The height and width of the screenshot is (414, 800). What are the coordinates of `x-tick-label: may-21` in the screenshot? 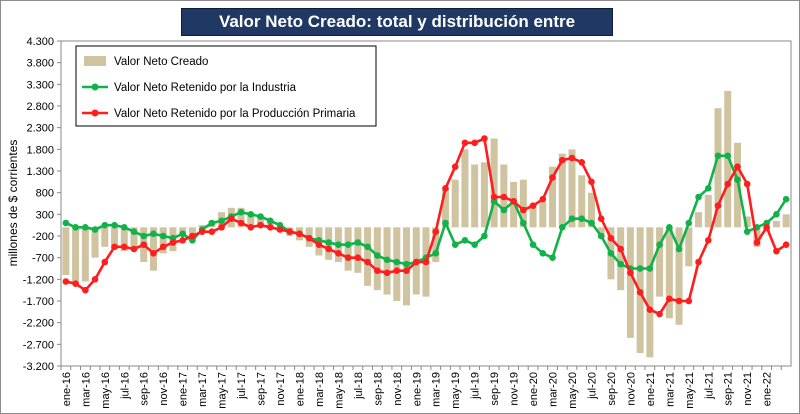 It's located at (690, 390).